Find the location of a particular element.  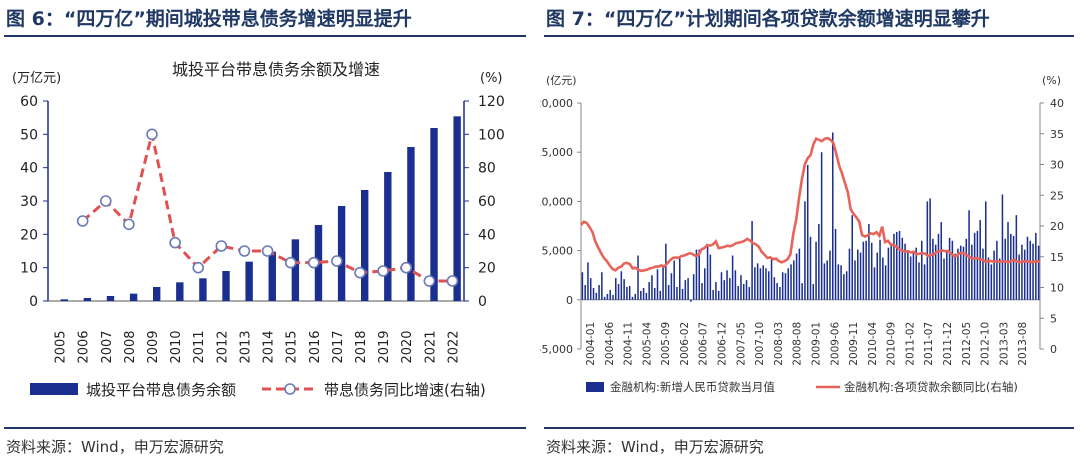

right-y-tick-label: 10 is located at coordinates (1057, 288).